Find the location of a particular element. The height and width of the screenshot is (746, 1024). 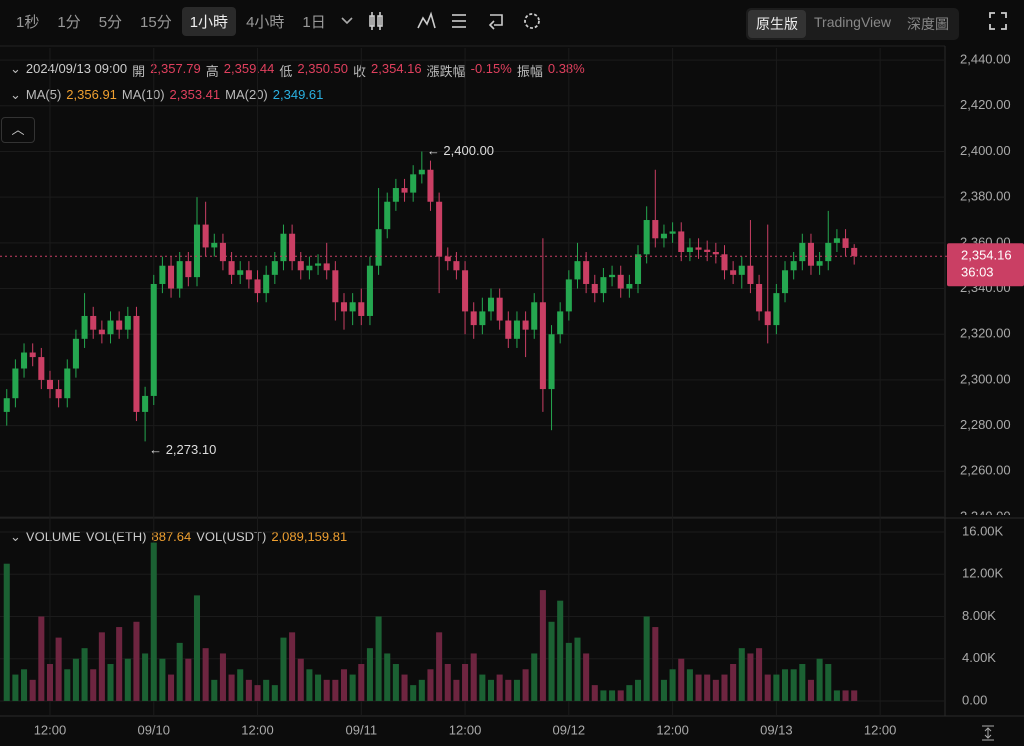

collapse-button: ︿ is located at coordinates (18, 130).